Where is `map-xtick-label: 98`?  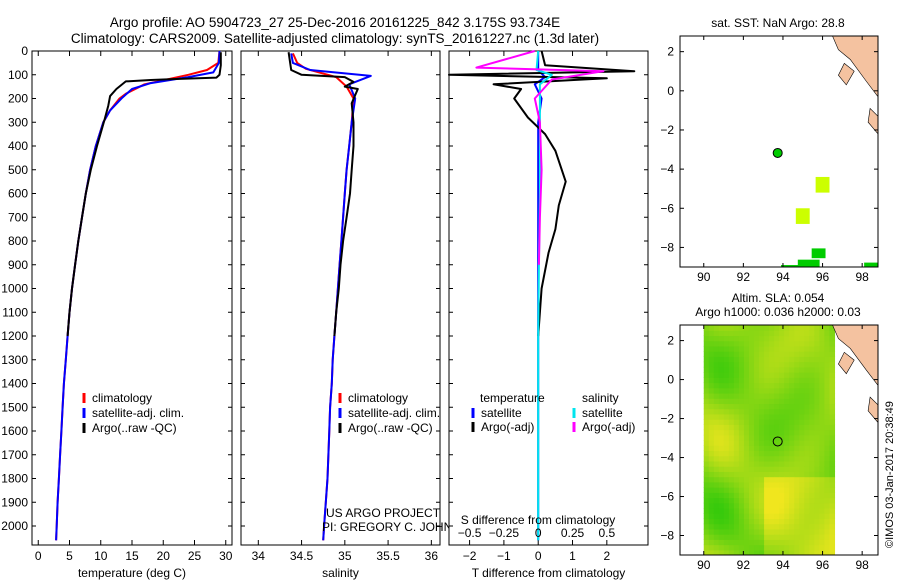
map-xtick-label: 98 is located at coordinates (862, 565).